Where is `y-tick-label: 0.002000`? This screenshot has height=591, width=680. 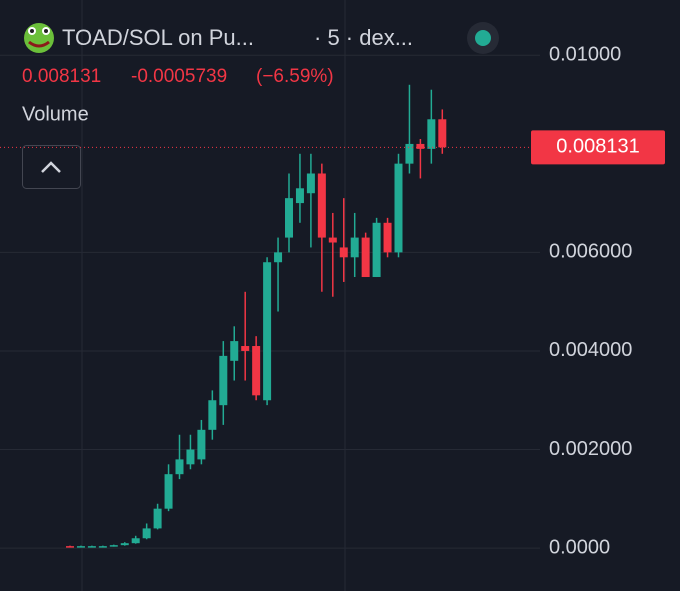 y-tick-label: 0.002000 is located at coordinates (590, 449).